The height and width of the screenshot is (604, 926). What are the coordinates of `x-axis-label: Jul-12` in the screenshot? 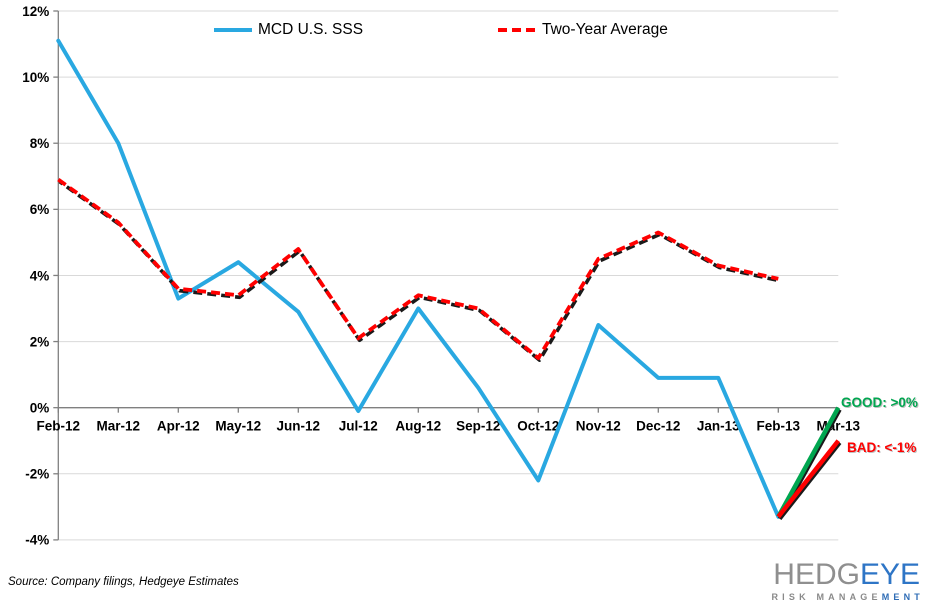 It's located at (358, 426).